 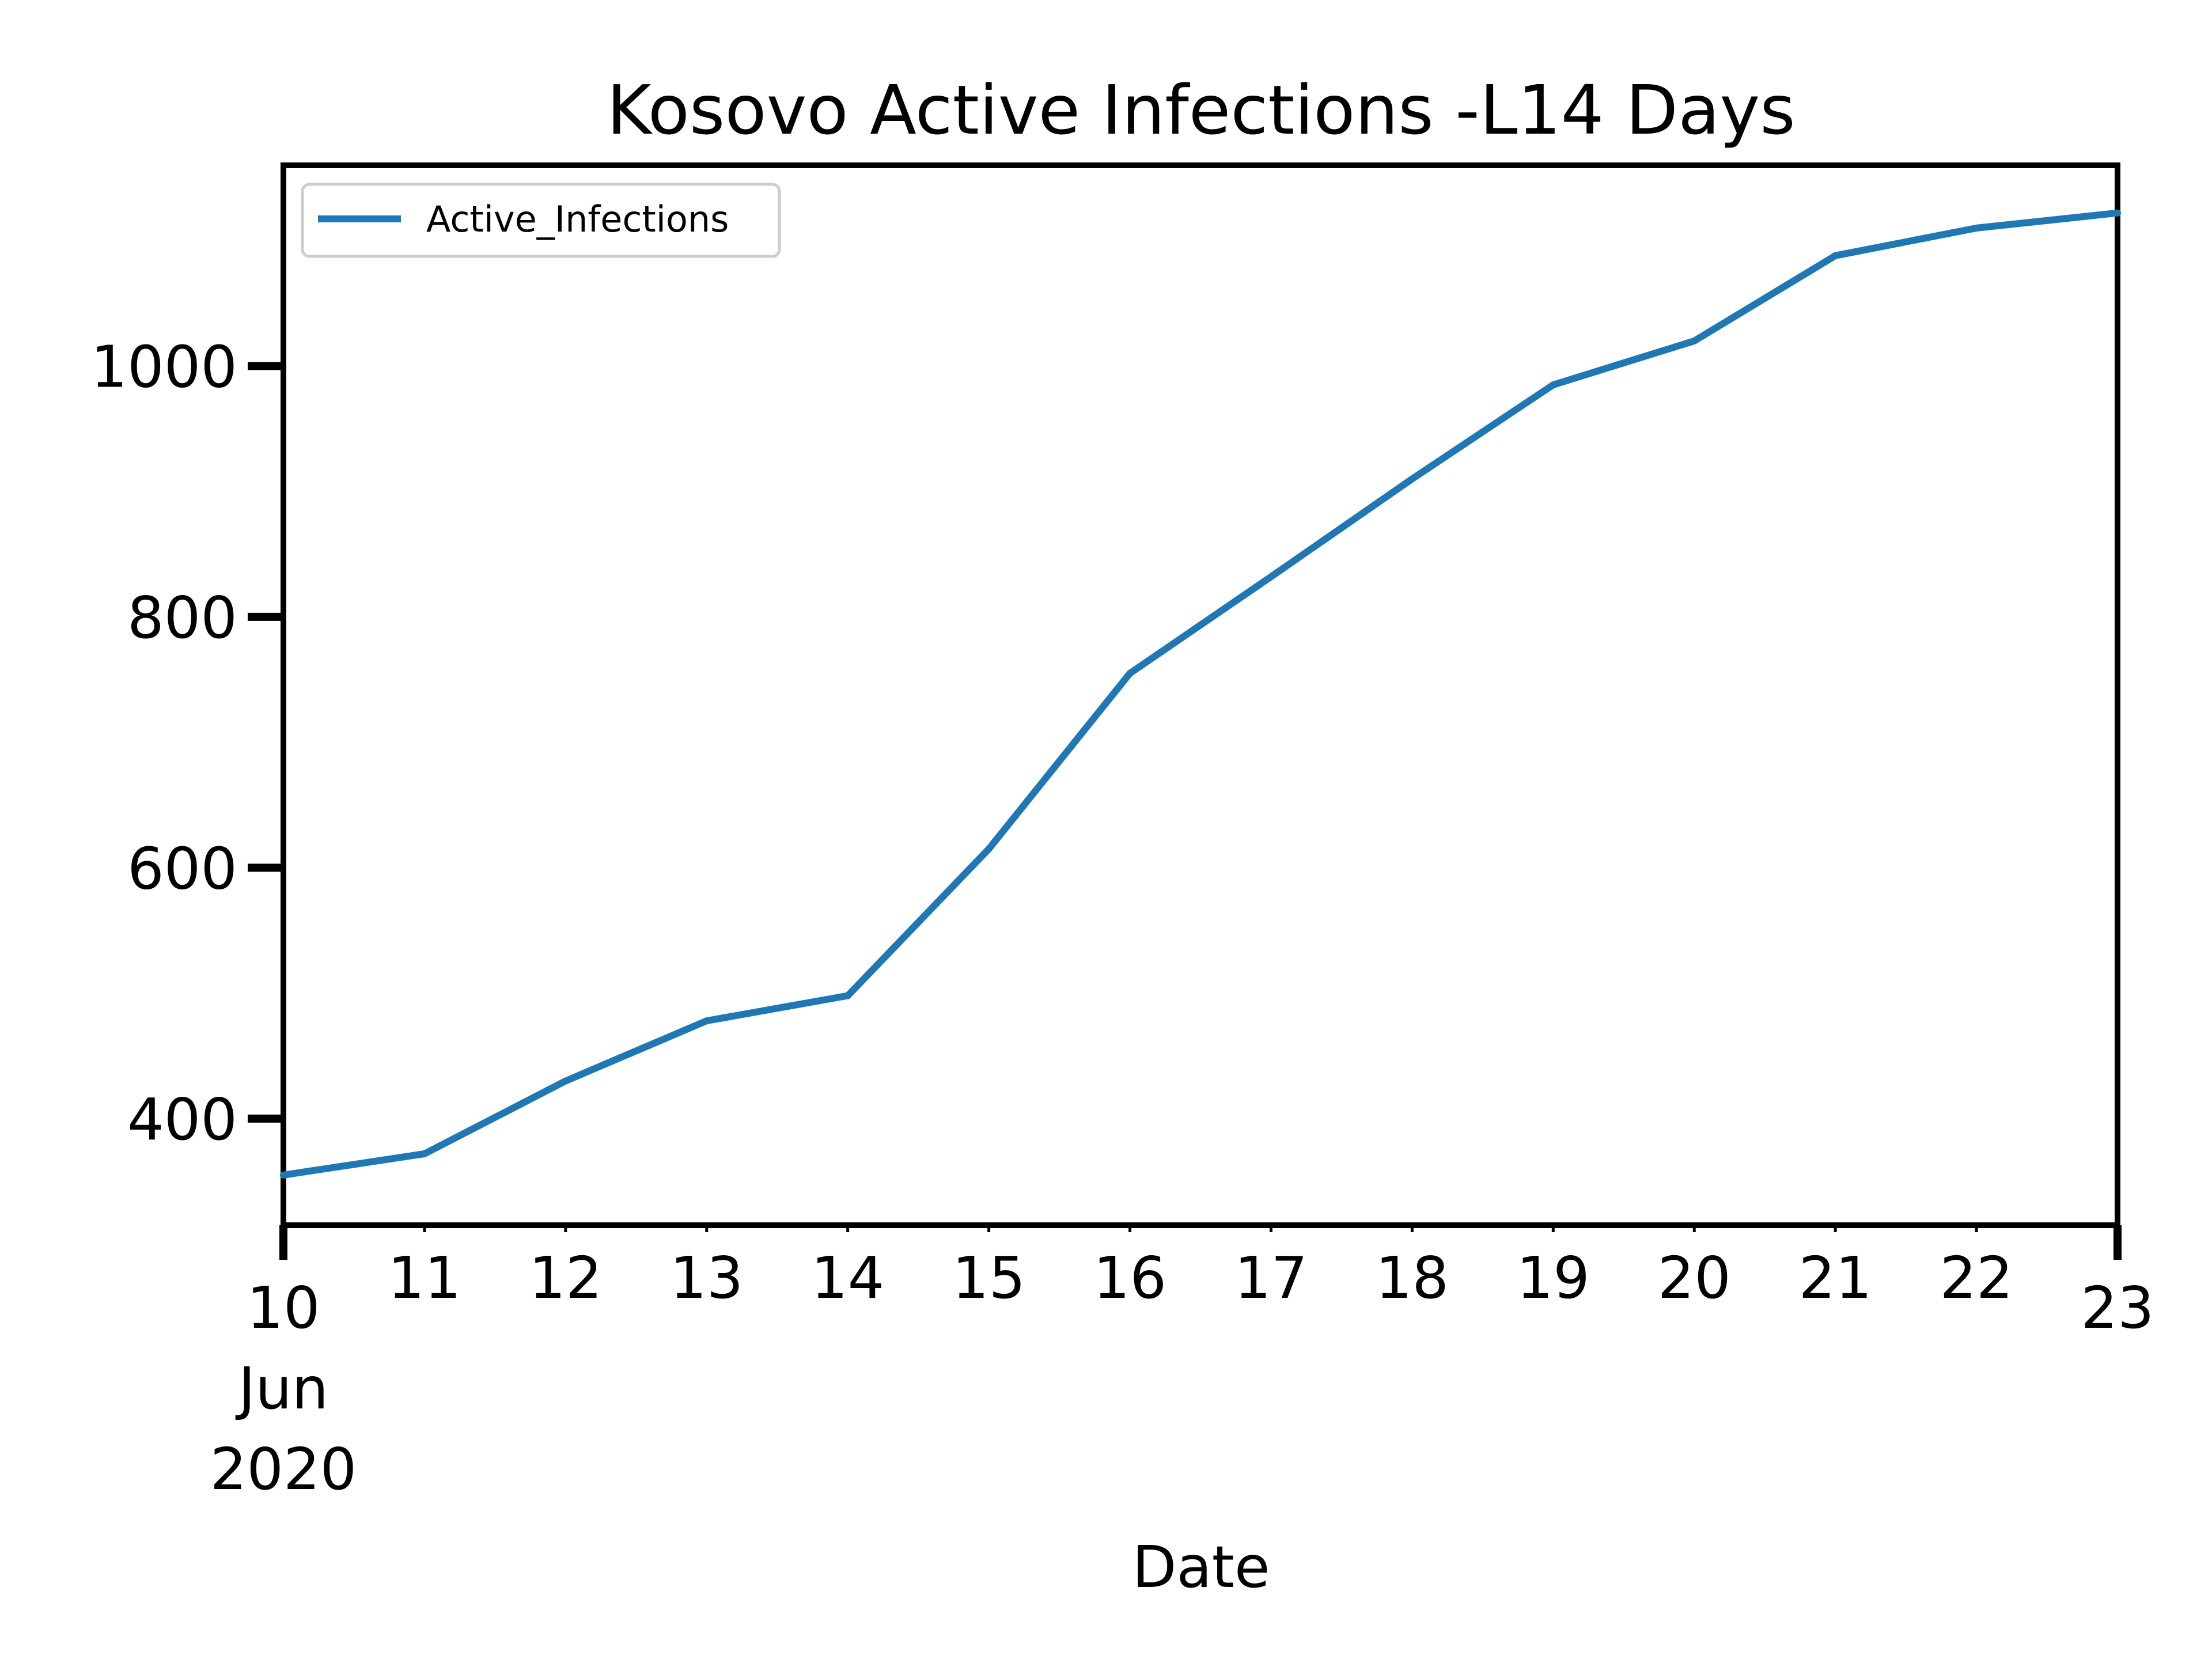 I want to click on x-tick-label-22: 22, so click(x=1976, y=1278).